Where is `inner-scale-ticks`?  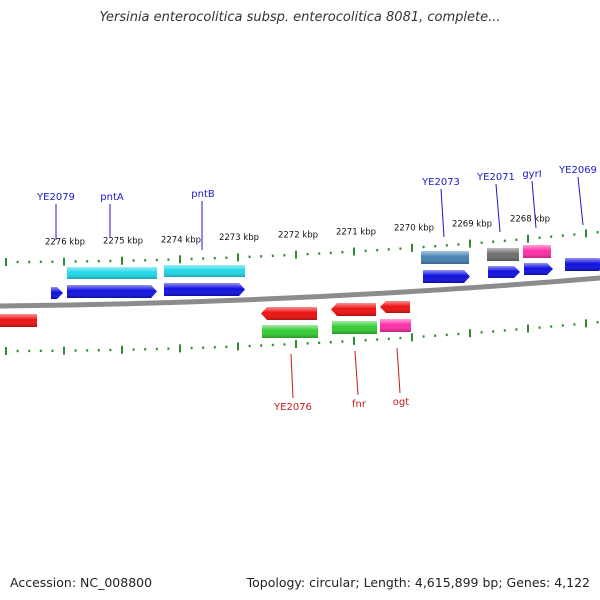
inner-scale-ticks is located at coordinates (302, 337).